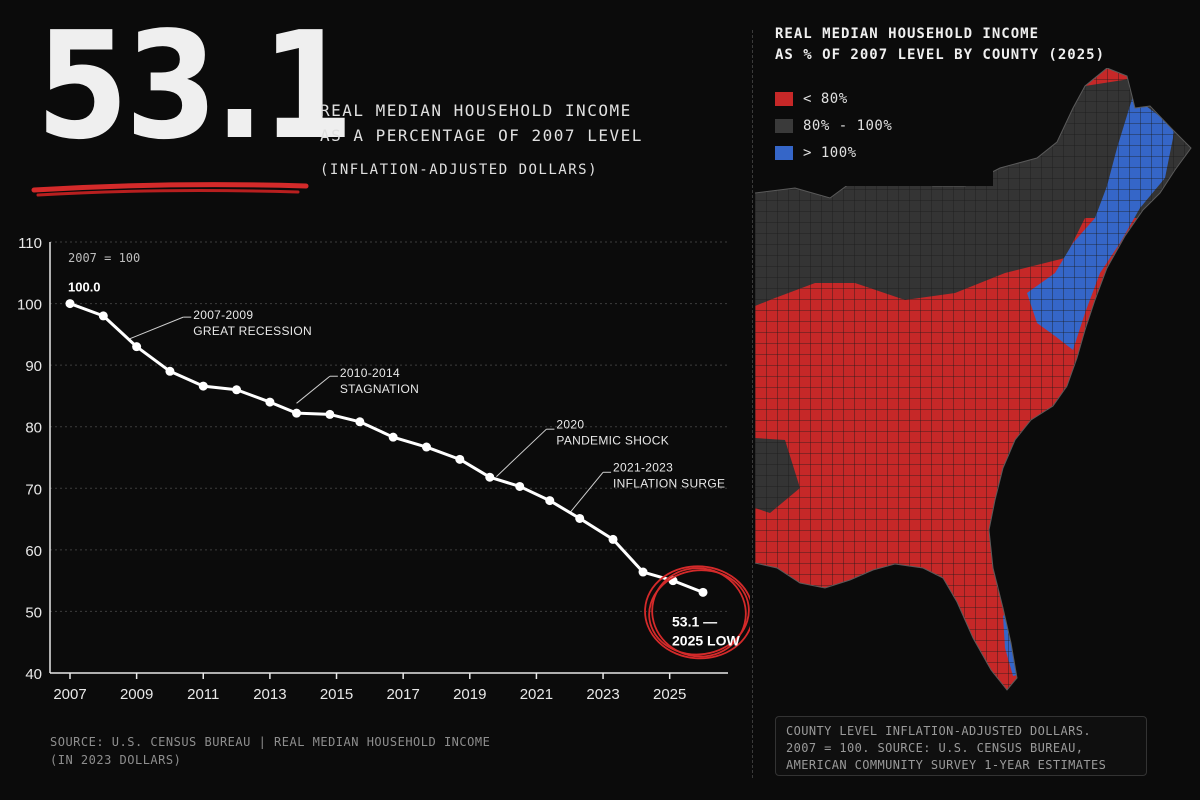 This screenshot has width=1200, height=800. Describe the element at coordinates (784, 152) in the screenshot. I see `legend-swatch-blue` at that location.